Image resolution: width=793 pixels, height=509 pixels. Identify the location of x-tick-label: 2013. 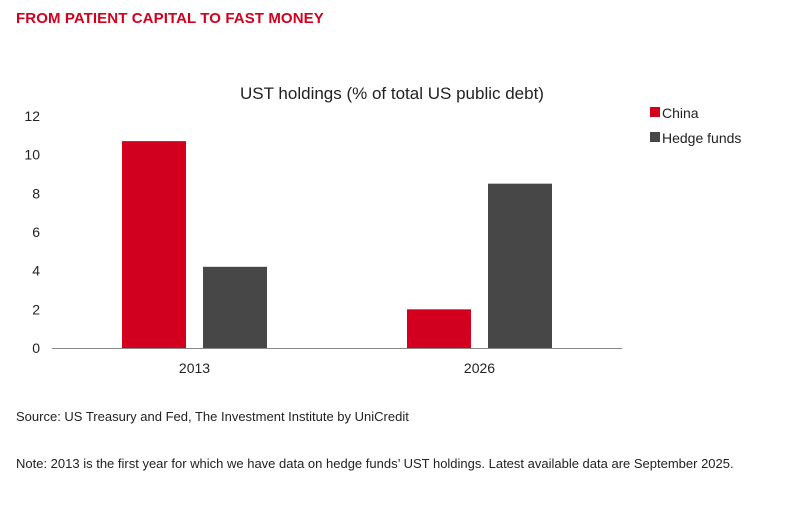
(194, 368).